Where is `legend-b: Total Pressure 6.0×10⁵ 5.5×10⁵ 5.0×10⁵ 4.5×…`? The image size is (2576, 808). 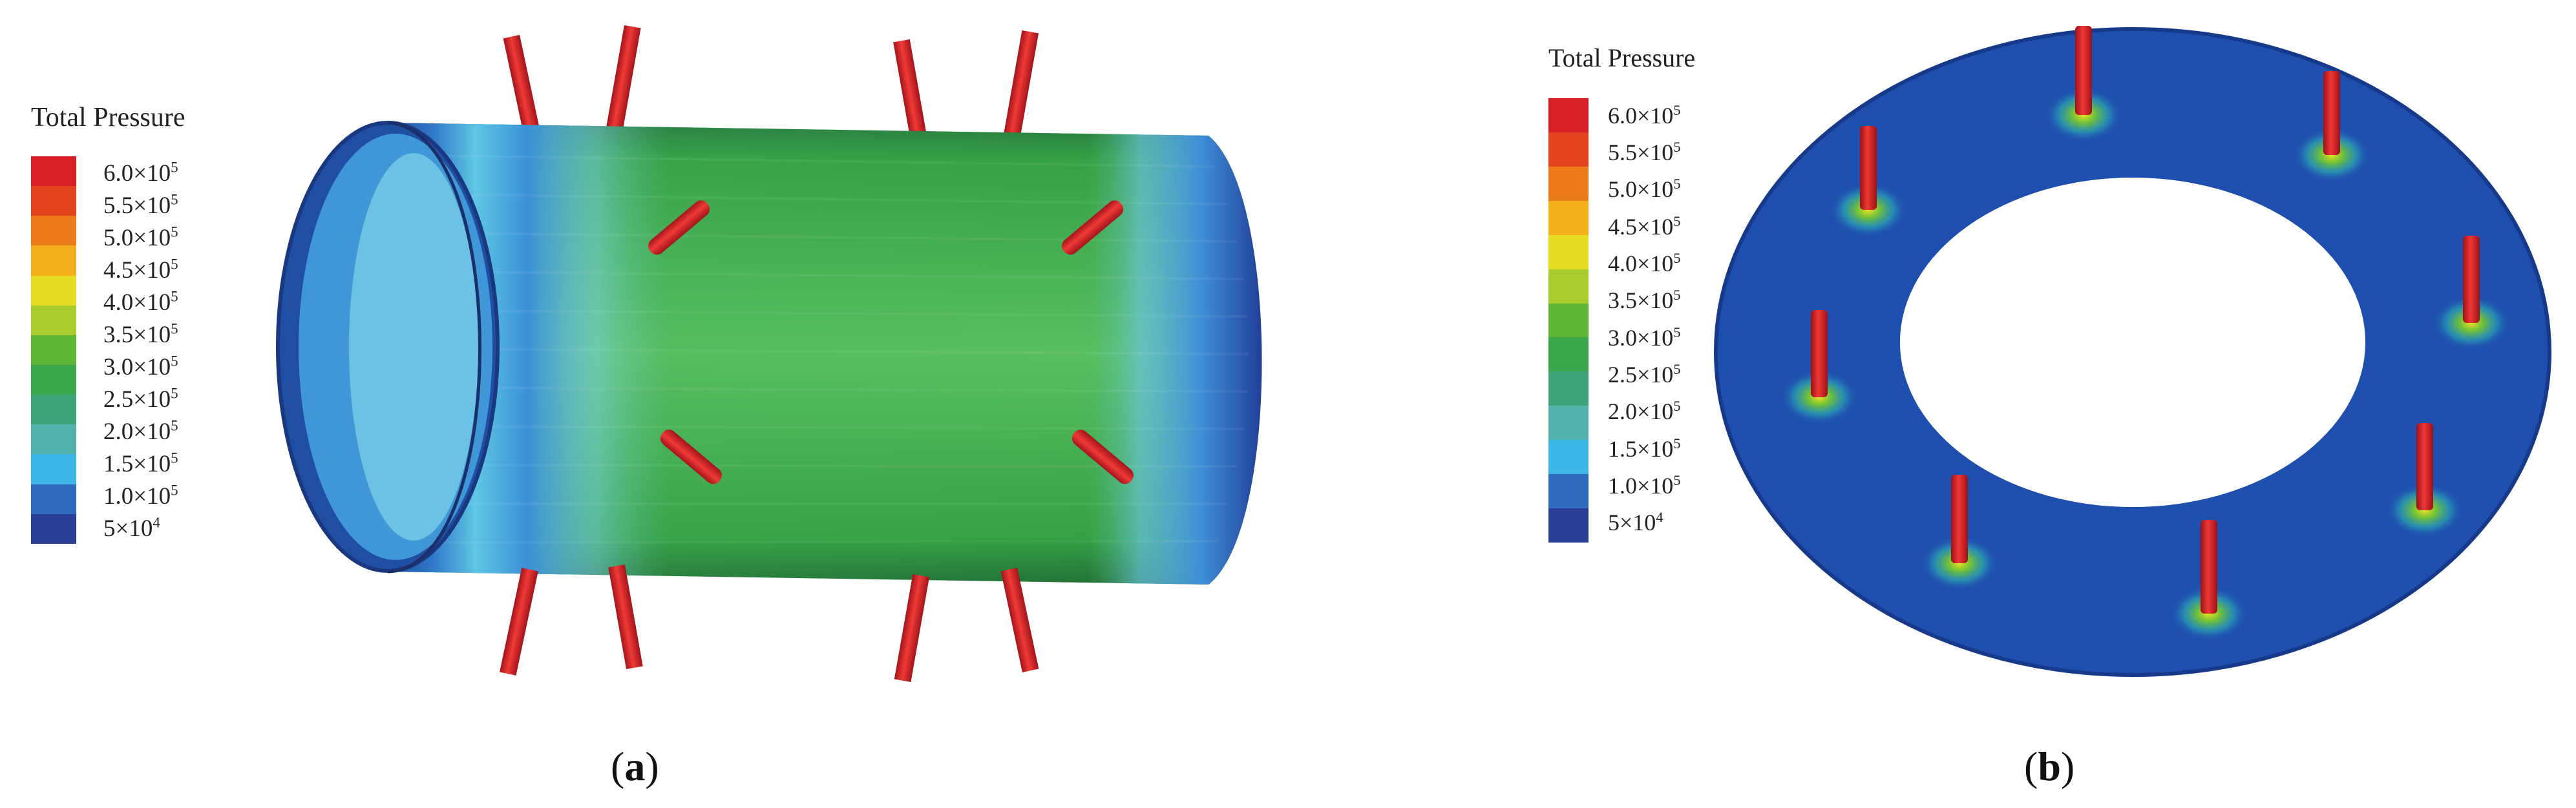 legend-b: Total Pressure 6.0×10⁵ 5.5×10⁵ 5.0×10⁵ 4.5×… is located at coordinates (1638, 297).